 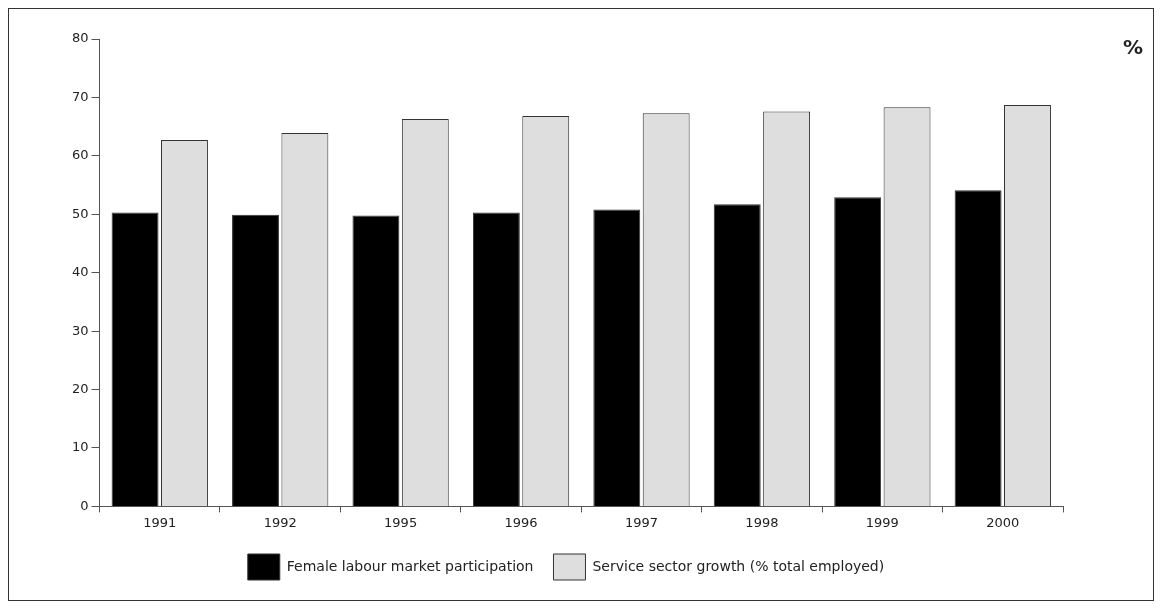 I want to click on legend-label: Female labour market participation, so click(x=410, y=565).